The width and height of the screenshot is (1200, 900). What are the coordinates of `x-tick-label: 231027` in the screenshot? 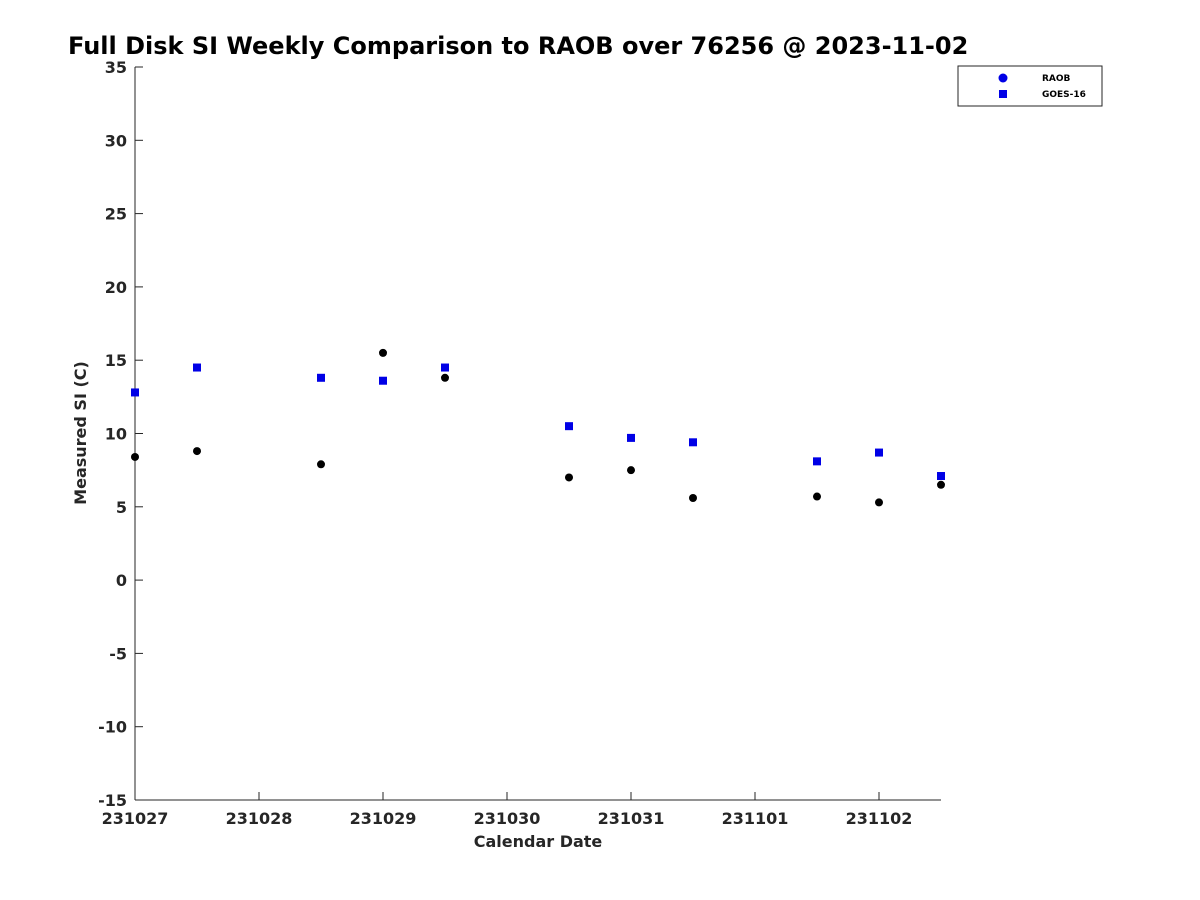 It's located at (135, 818).